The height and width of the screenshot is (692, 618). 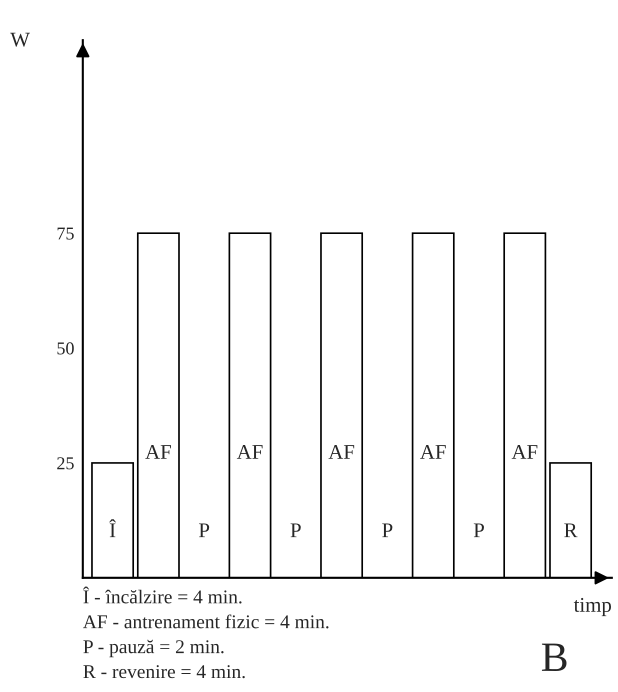 I want to click on y-axis-title: W, so click(x=20, y=39).